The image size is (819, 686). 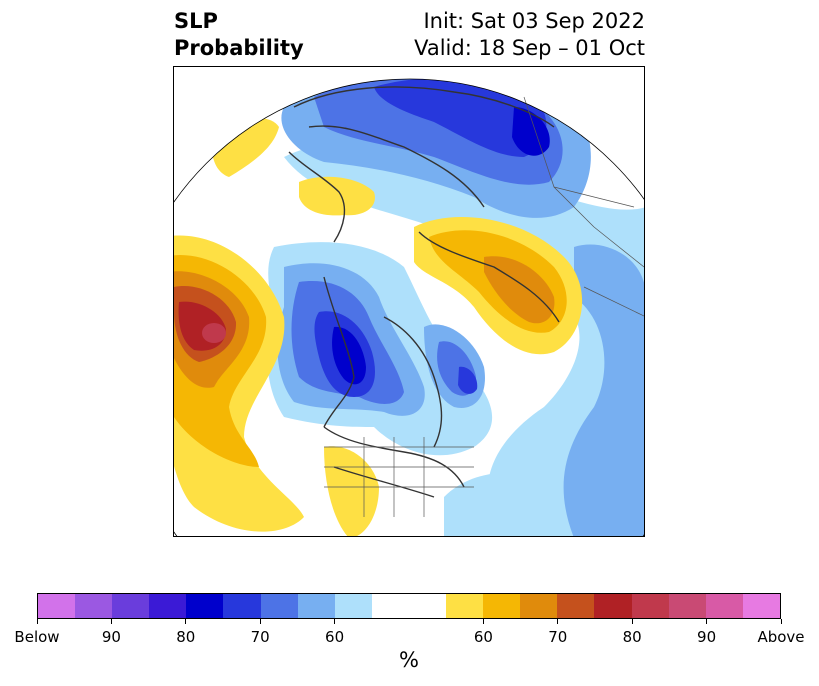 I want to click on title-variable: SLP, so click(x=196, y=21).